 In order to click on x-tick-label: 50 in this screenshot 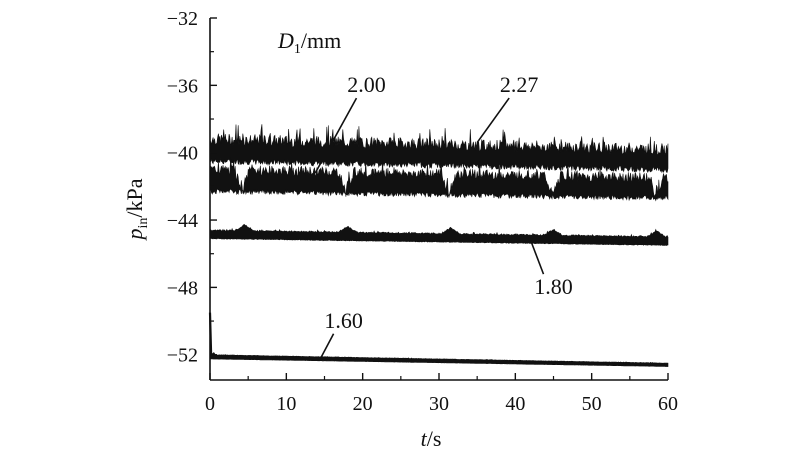, I will do `click(592, 404)`.